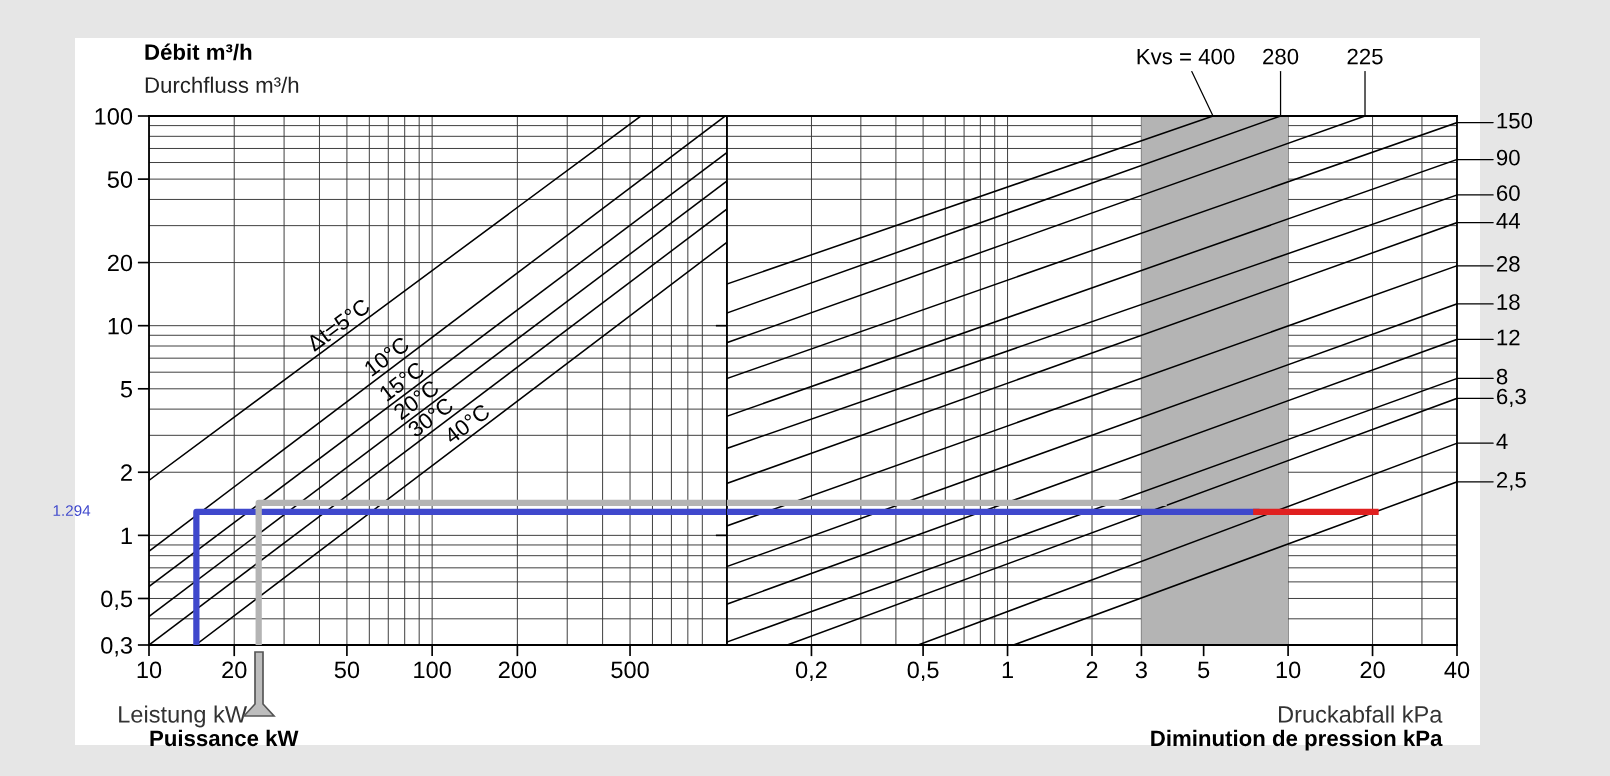 The height and width of the screenshot is (776, 1610). What do you see at coordinates (120, 179) in the screenshot?
I see `y-tick-label: 50` at bounding box center [120, 179].